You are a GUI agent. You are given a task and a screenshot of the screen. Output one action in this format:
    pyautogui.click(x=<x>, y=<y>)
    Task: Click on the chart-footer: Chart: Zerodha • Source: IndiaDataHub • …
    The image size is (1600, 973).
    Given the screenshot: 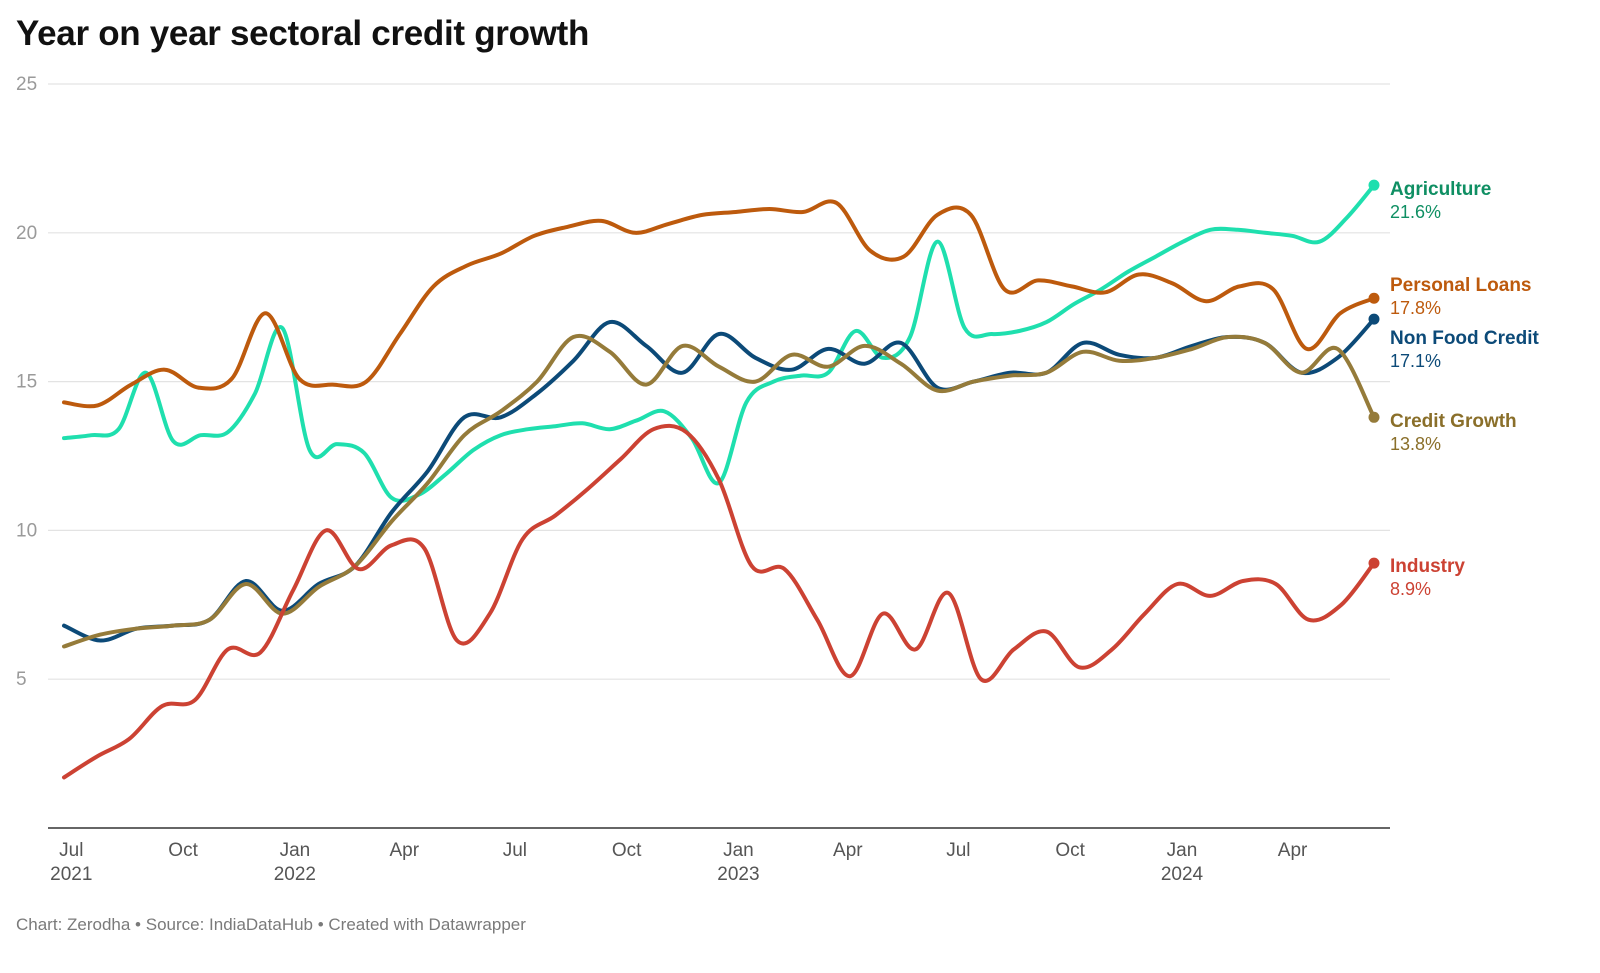 What is the action you would take?
    pyautogui.click(x=271, y=924)
    